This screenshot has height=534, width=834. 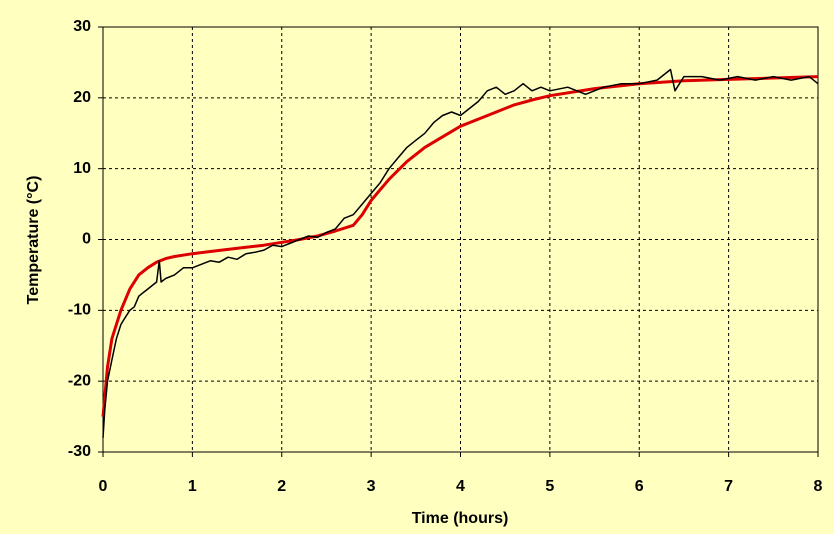 I want to click on x-tick-label: 6, so click(x=639, y=486).